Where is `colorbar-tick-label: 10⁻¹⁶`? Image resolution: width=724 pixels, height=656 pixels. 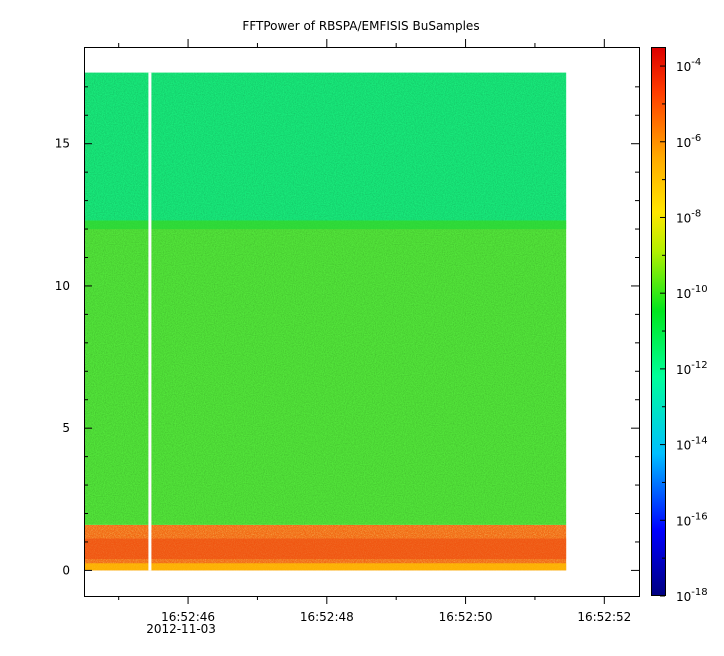
colorbar-tick-label: 10⁻¹⁶ is located at coordinates (692, 519).